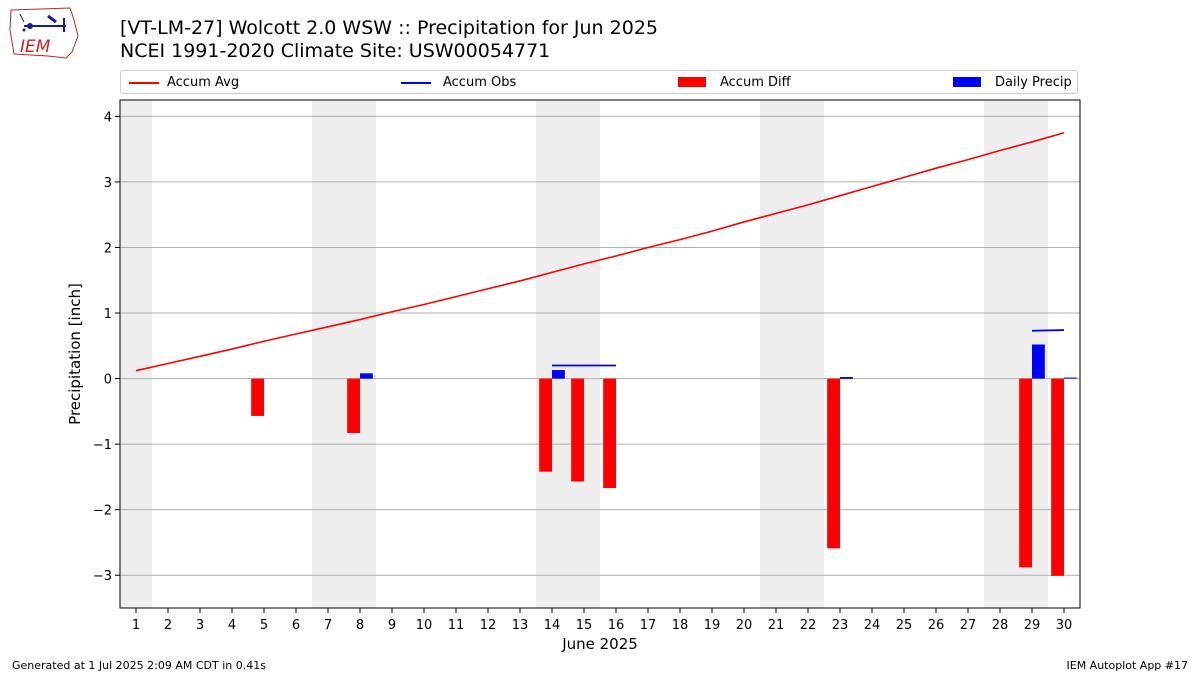 This screenshot has width=1200, height=675. What do you see at coordinates (203, 82) in the screenshot?
I see `legend-label-accum-avg: Accum Avg` at bounding box center [203, 82].